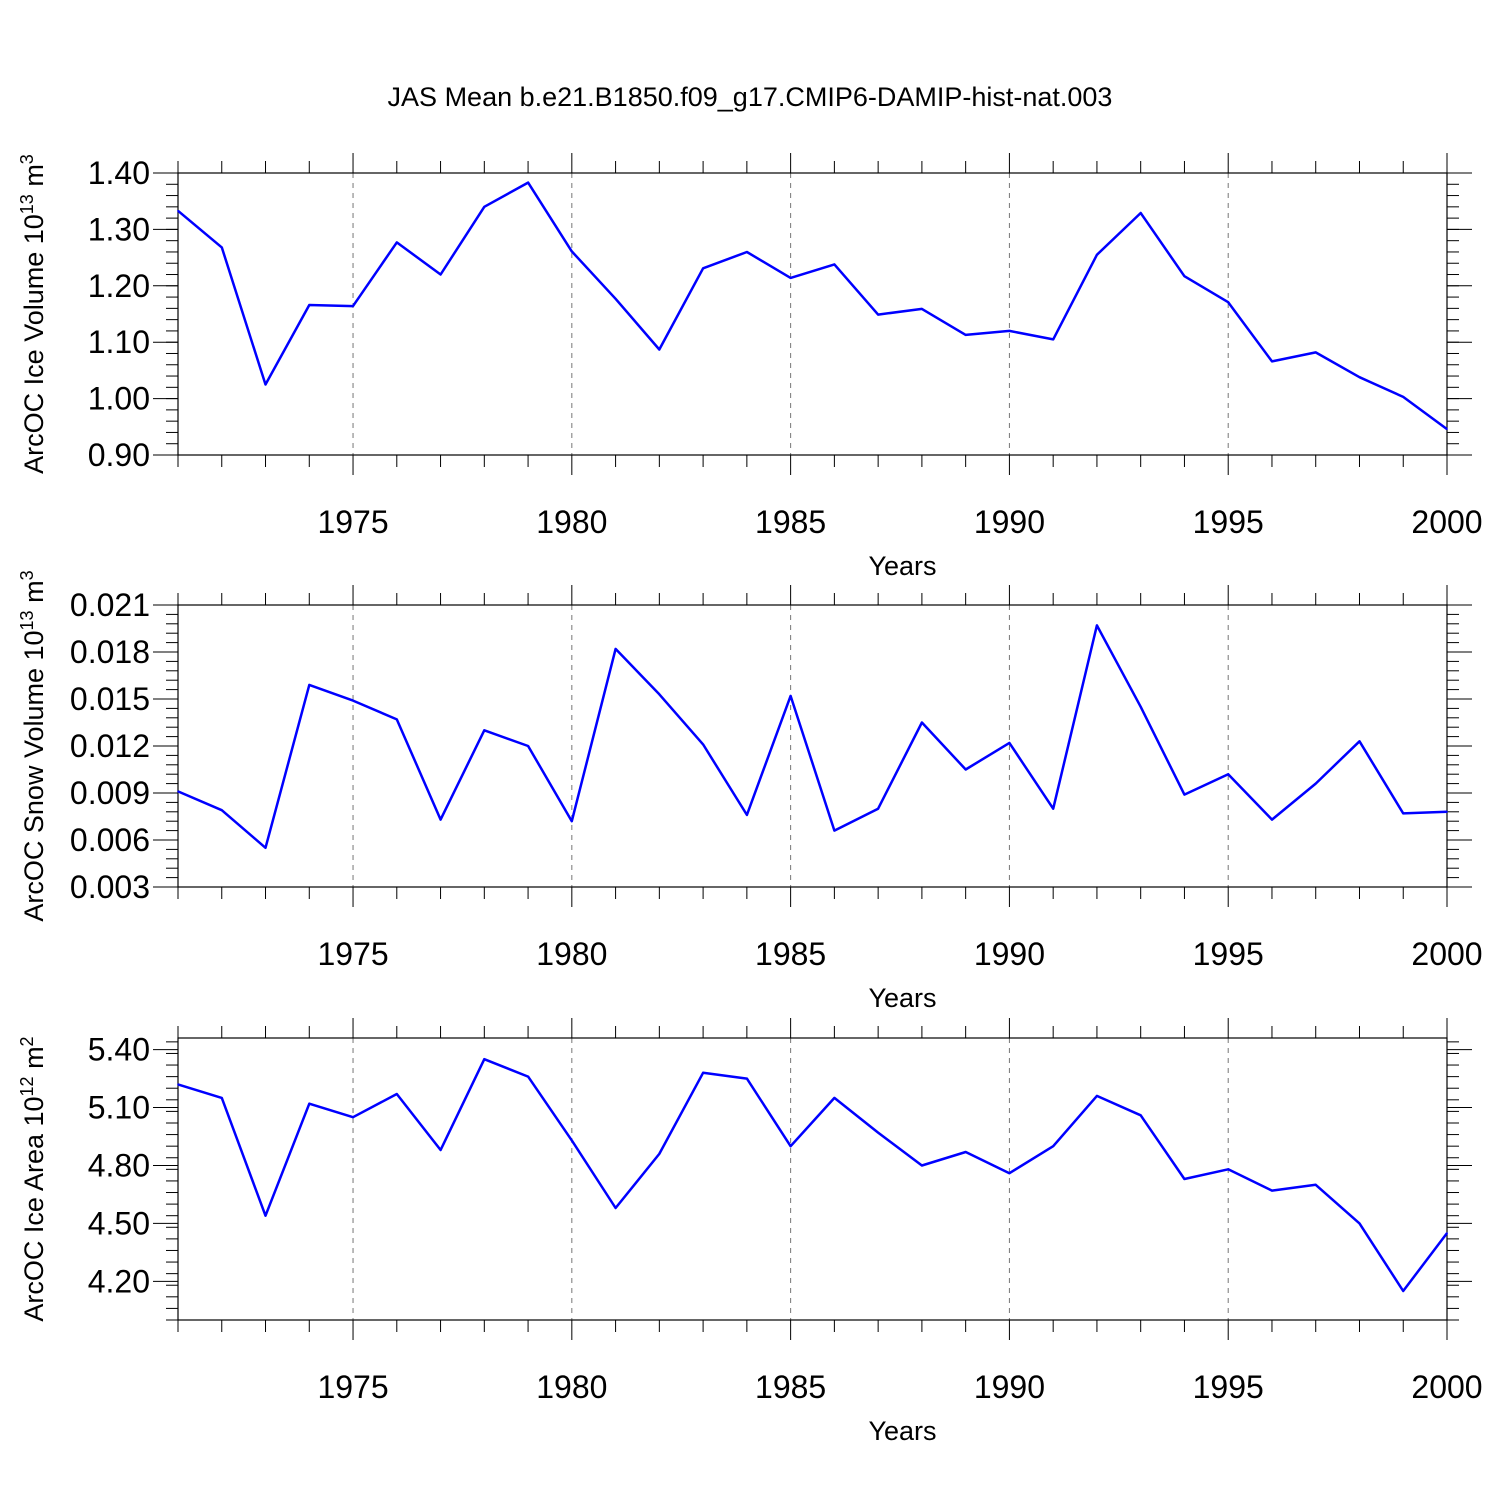 This screenshot has height=1505, width=1500. I want to click on y-tick-label: 5.40, so click(119, 1050).